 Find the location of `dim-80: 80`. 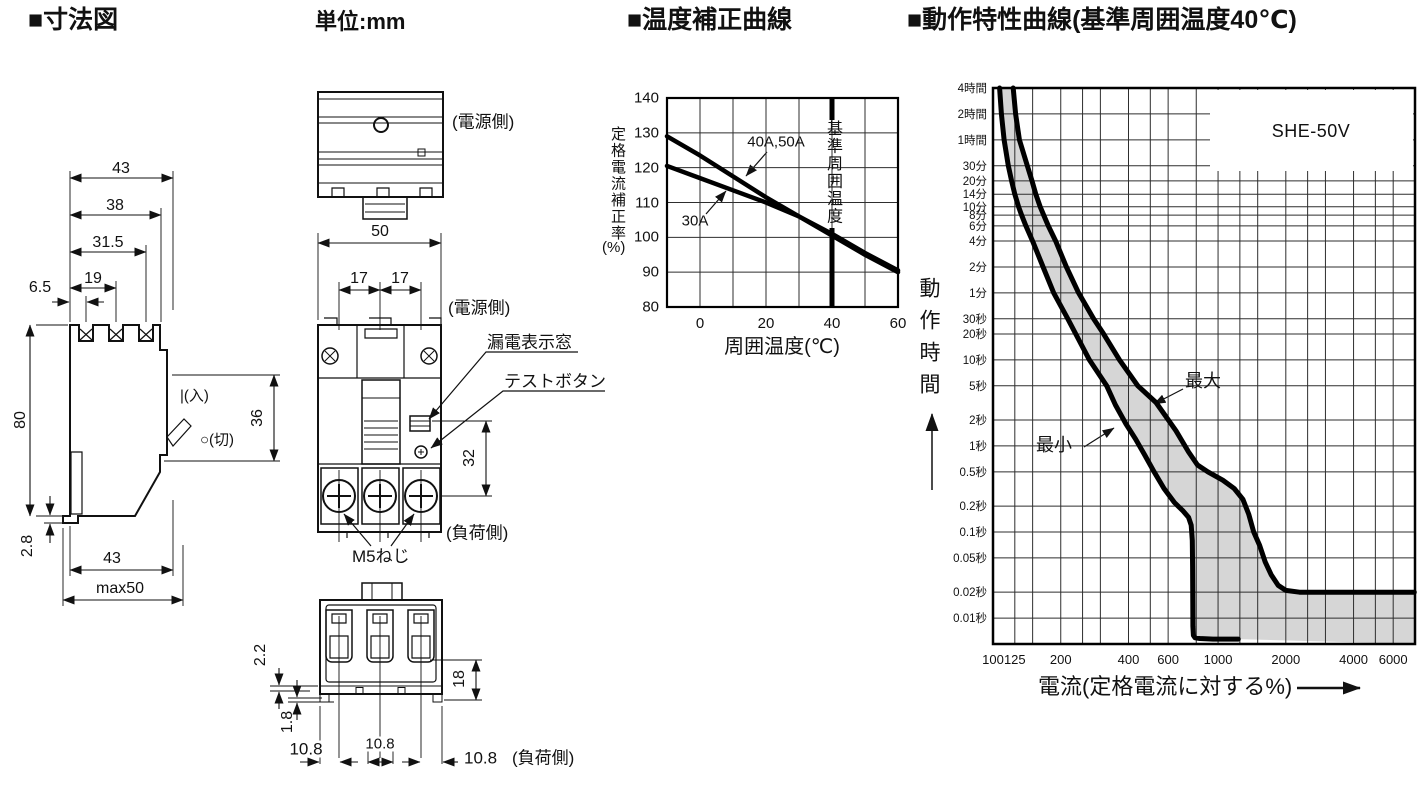

dim-80: 80 is located at coordinates (20, 420).